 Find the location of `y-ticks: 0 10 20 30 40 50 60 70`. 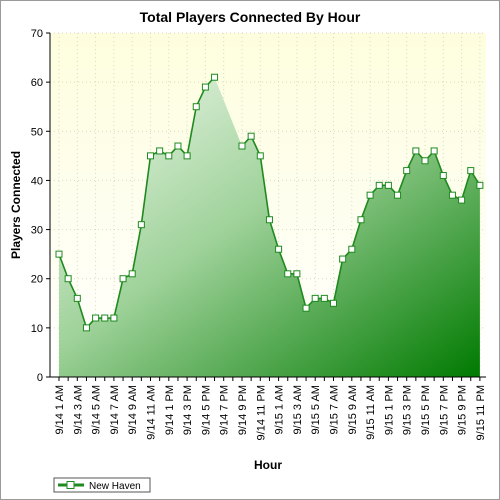

y-ticks: 0 10 20 30 40 50 60 70 is located at coordinates (40, 206).